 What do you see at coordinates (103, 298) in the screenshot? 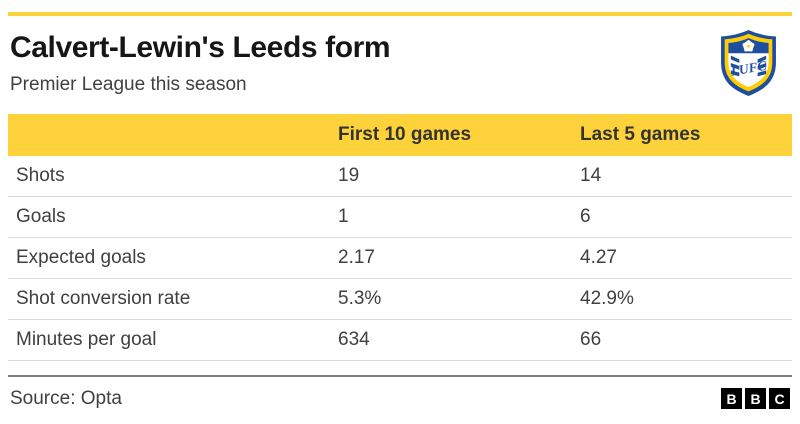
I see `row-label: Shot conversion rate` at bounding box center [103, 298].